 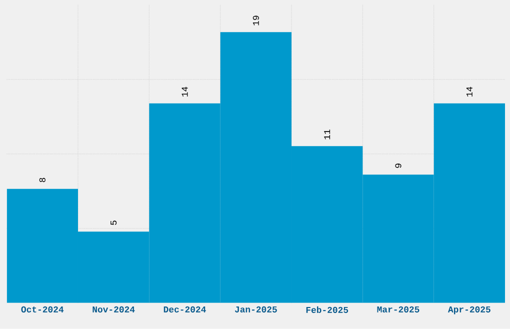 What do you see at coordinates (113, 309) in the screenshot?
I see `x-tick-label: Nov-2024` at bounding box center [113, 309].